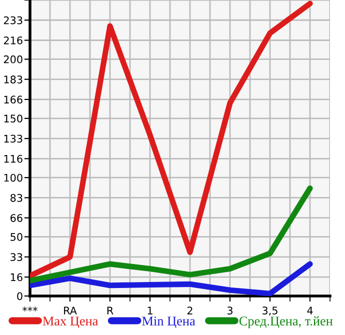  I want to click on y-tick-label: 166, so click(13, 100).